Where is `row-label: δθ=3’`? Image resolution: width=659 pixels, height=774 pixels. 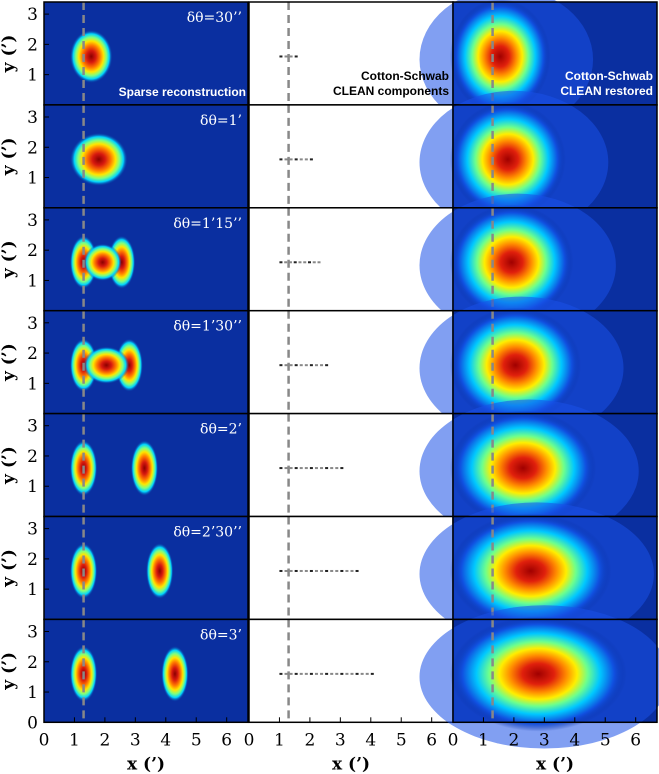
row-label: δθ=3’ is located at coordinates (221, 635).